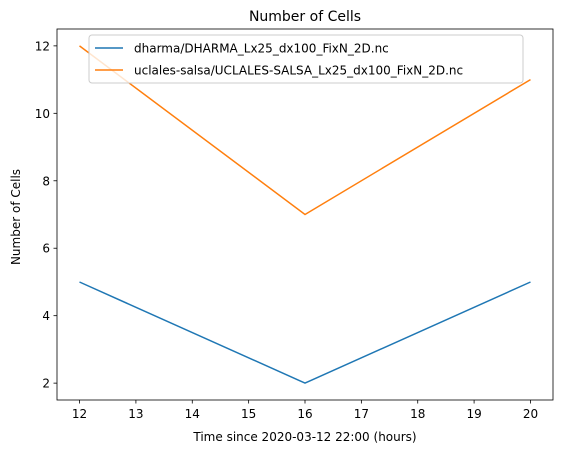 The width and height of the screenshot is (563, 453). Describe the element at coordinates (42, 114) in the screenshot. I see `y-tick-label: 10` at that location.